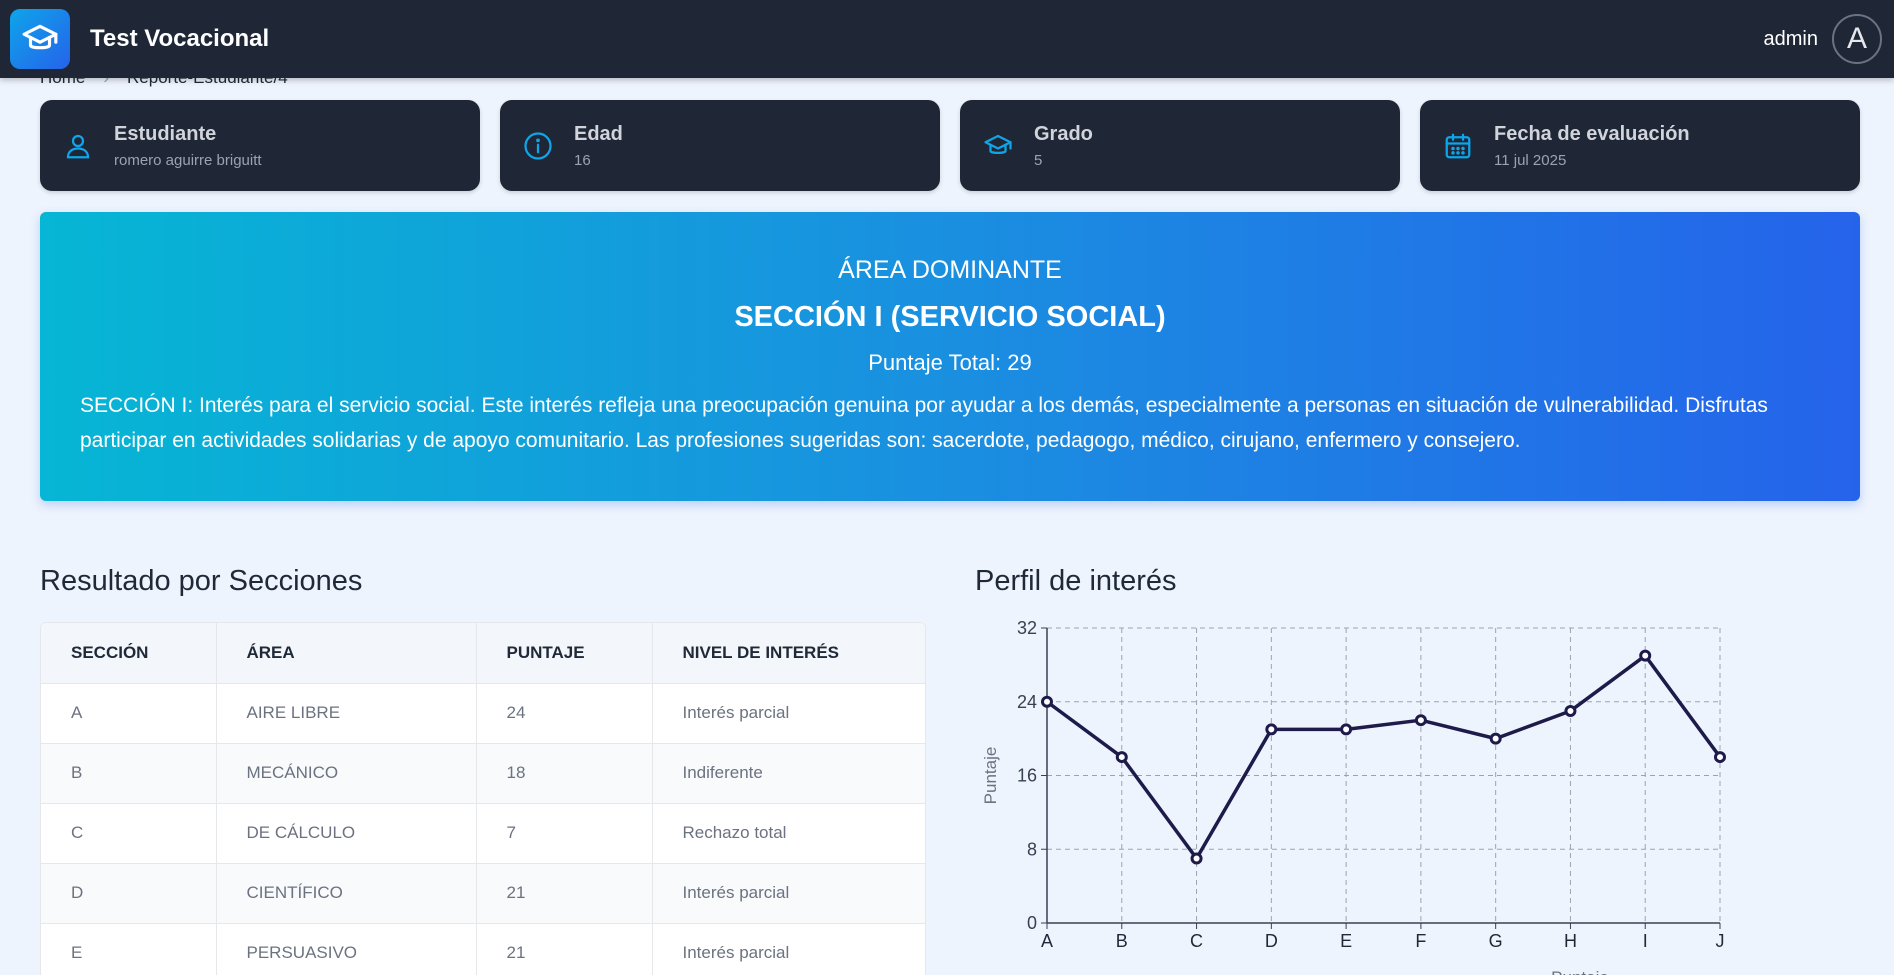  I want to click on table-row: B MECÁNICO 18 Indiferente, so click(483, 773).